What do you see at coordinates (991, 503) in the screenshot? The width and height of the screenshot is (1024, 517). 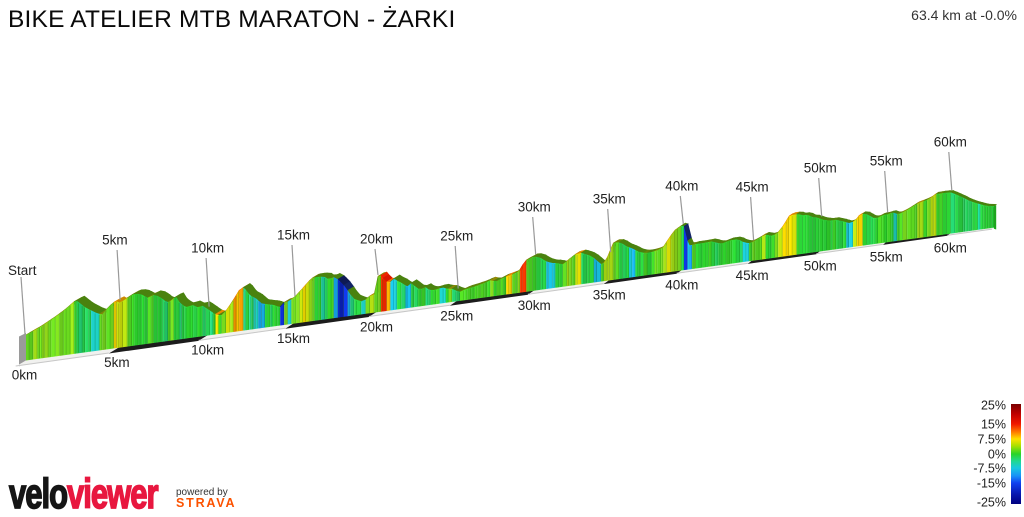 I see `svg-text: -25%` at bounding box center [991, 503].